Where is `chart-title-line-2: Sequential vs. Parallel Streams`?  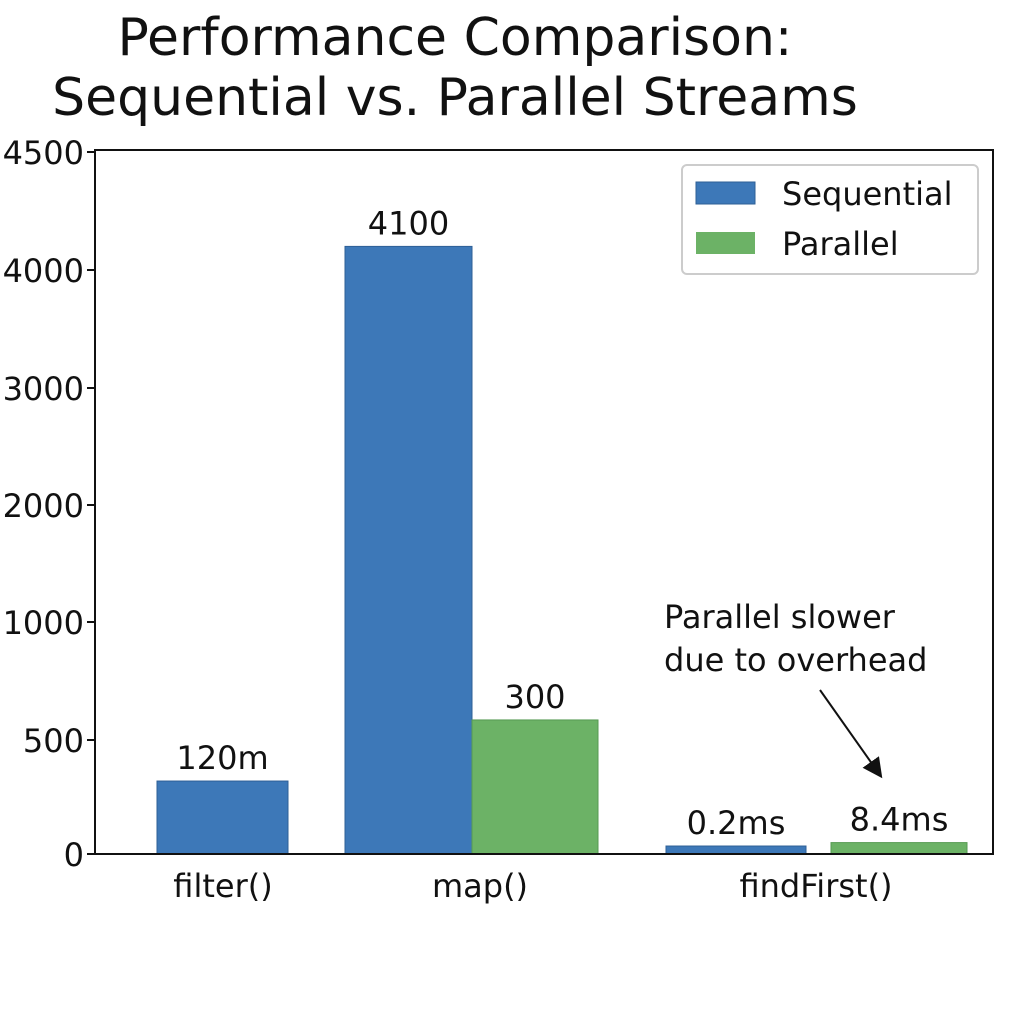
chart-title-line-2: Sequential vs. Parallel Streams is located at coordinates (455, 98).